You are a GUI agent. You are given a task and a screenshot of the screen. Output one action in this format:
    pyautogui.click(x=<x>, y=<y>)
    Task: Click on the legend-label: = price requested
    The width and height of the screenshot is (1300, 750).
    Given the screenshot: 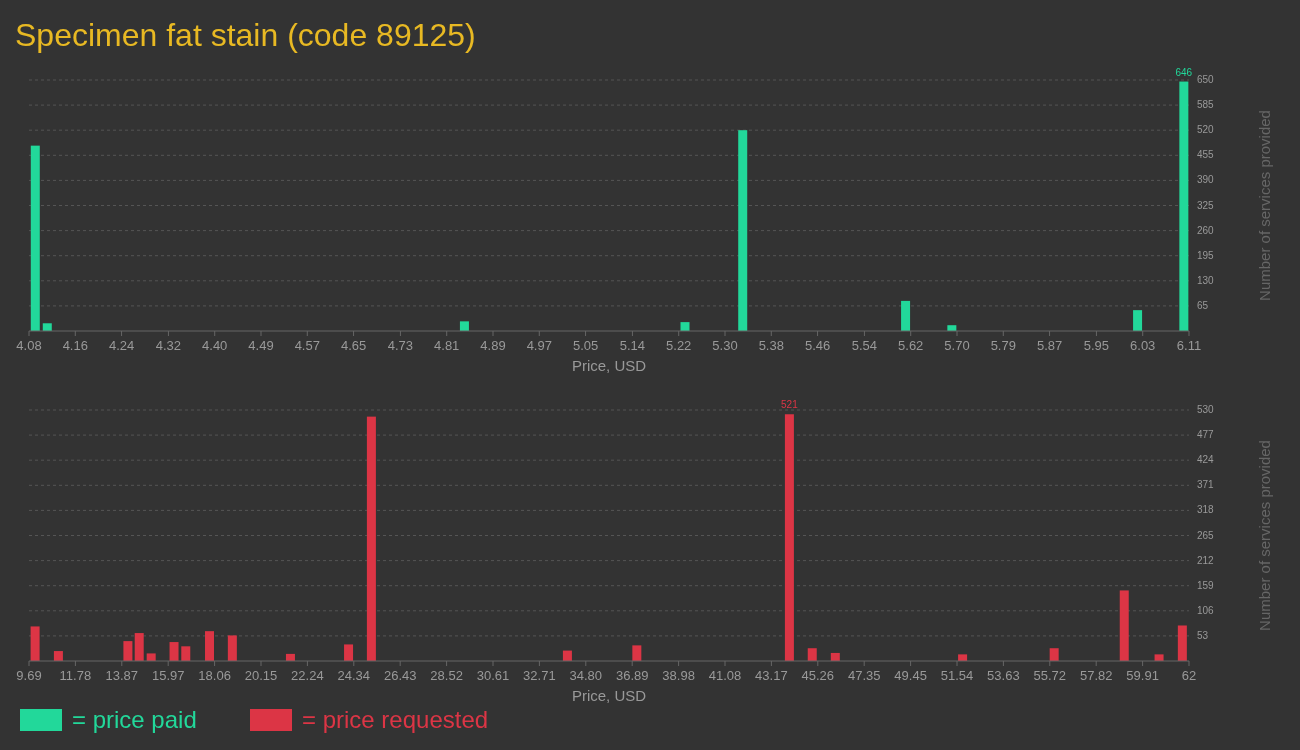 What is the action you would take?
    pyautogui.click(x=395, y=719)
    